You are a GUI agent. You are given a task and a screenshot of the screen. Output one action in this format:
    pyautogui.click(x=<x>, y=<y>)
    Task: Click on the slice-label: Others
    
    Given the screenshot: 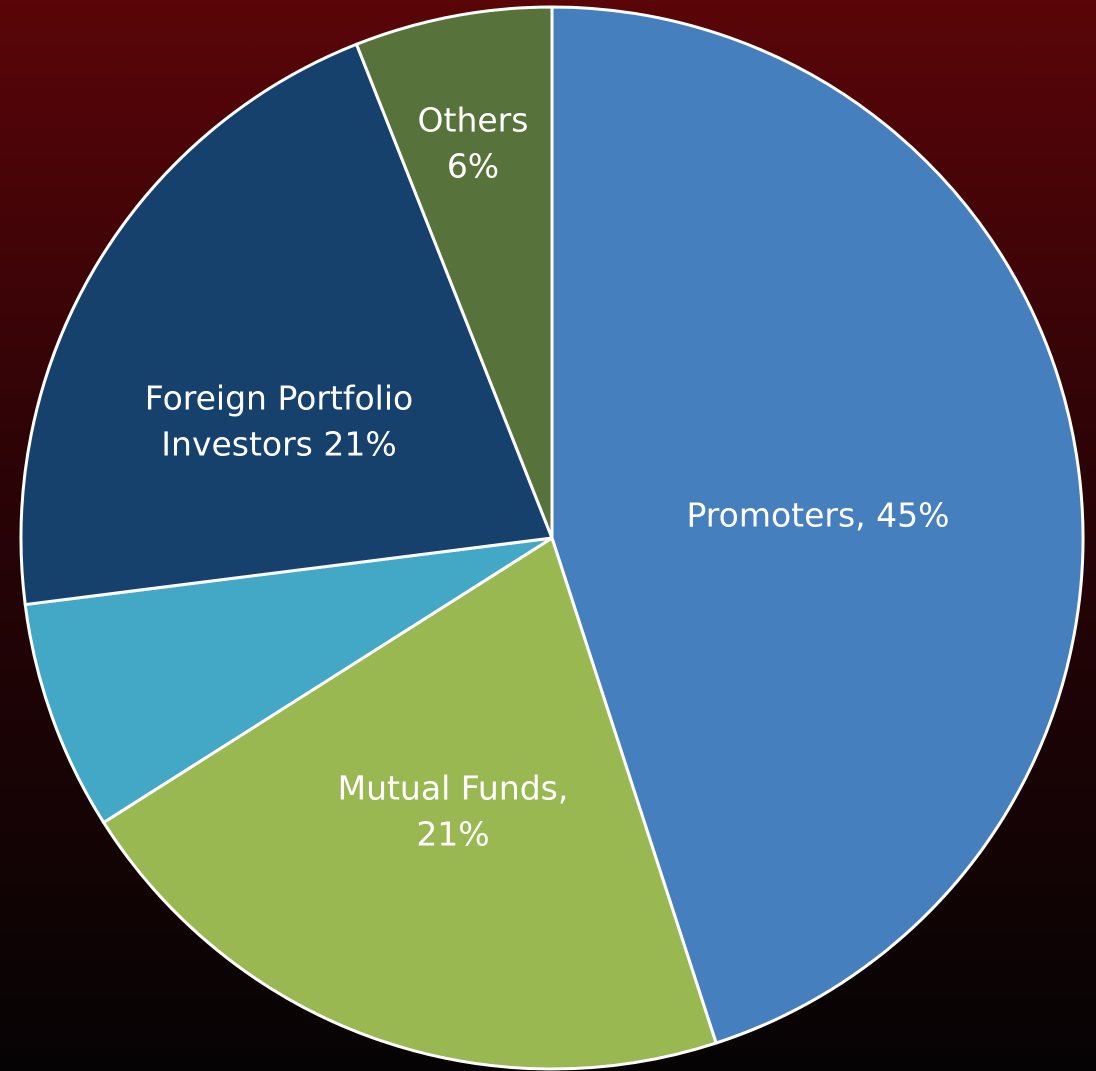 What is the action you would take?
    pyautogui.click(x=473, y=120)
    